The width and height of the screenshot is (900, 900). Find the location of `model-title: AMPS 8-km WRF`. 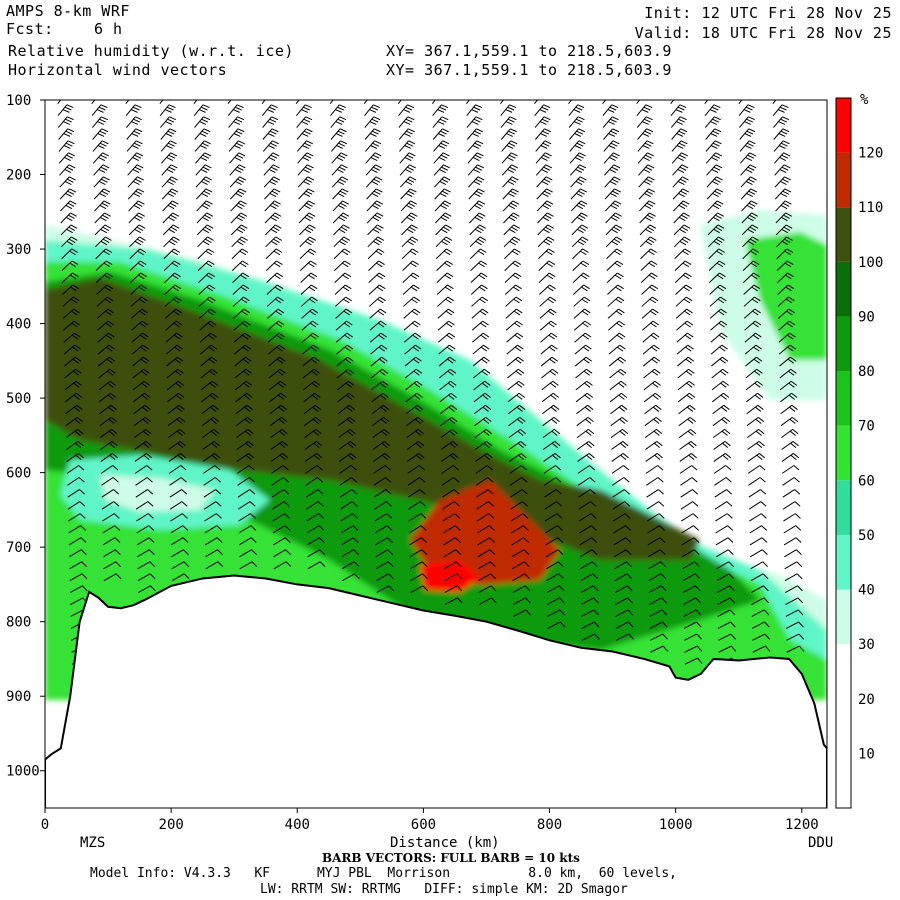

model-title: AMPS 8-km WRF is located at coordinates (68, 11).